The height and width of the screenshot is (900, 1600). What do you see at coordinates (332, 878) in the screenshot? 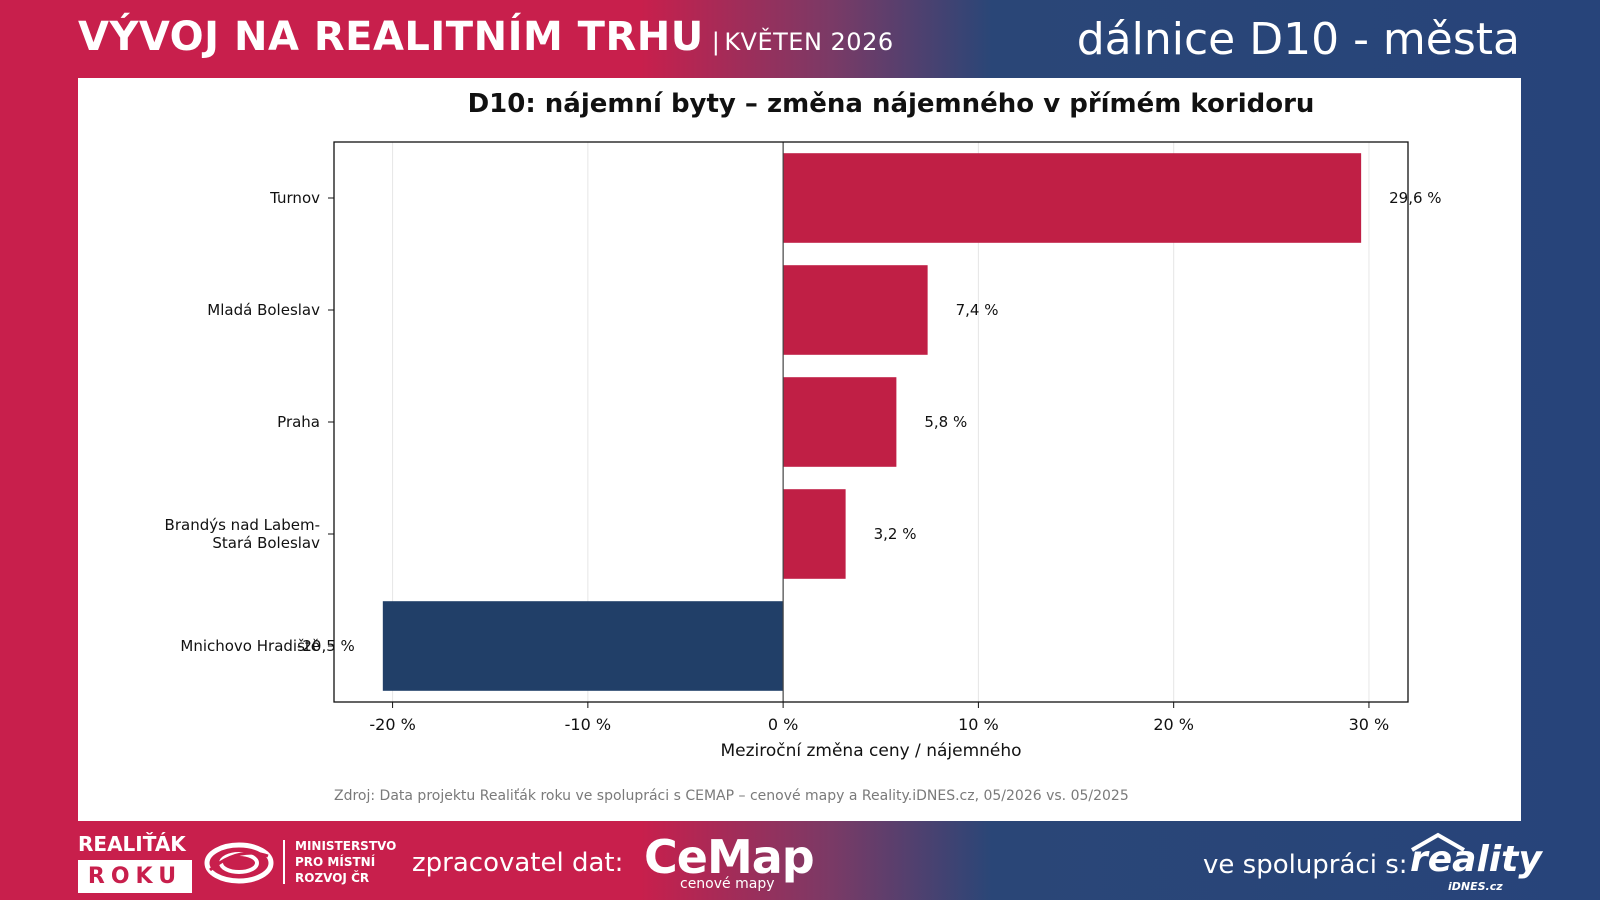
I see `ministry-line-3: ROZVOJ ČR` at bounding box center [332, 878].